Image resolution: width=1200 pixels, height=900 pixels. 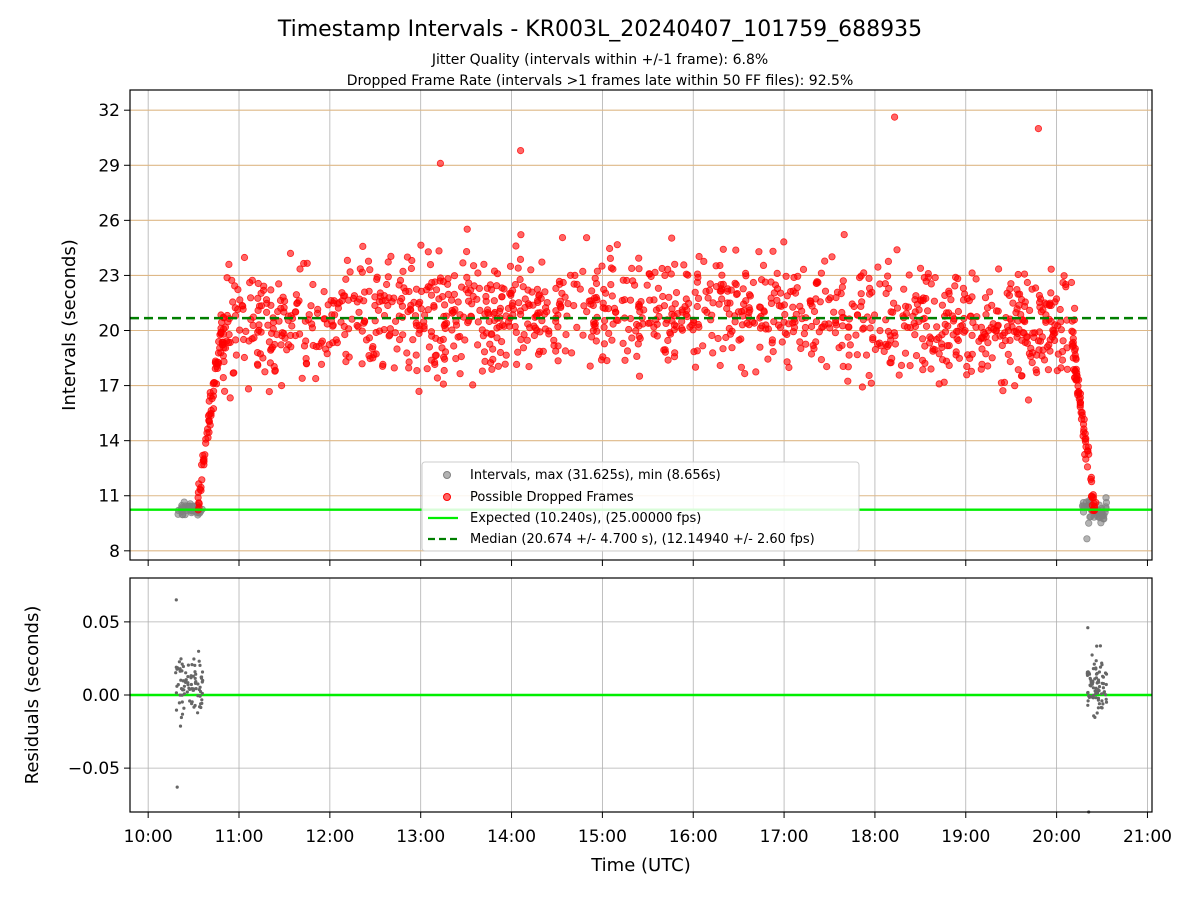 What do you see at coordinates (1088, 628) in the screenshot?
I see `residual-extreme-point` at bounding box center [1088, 628].